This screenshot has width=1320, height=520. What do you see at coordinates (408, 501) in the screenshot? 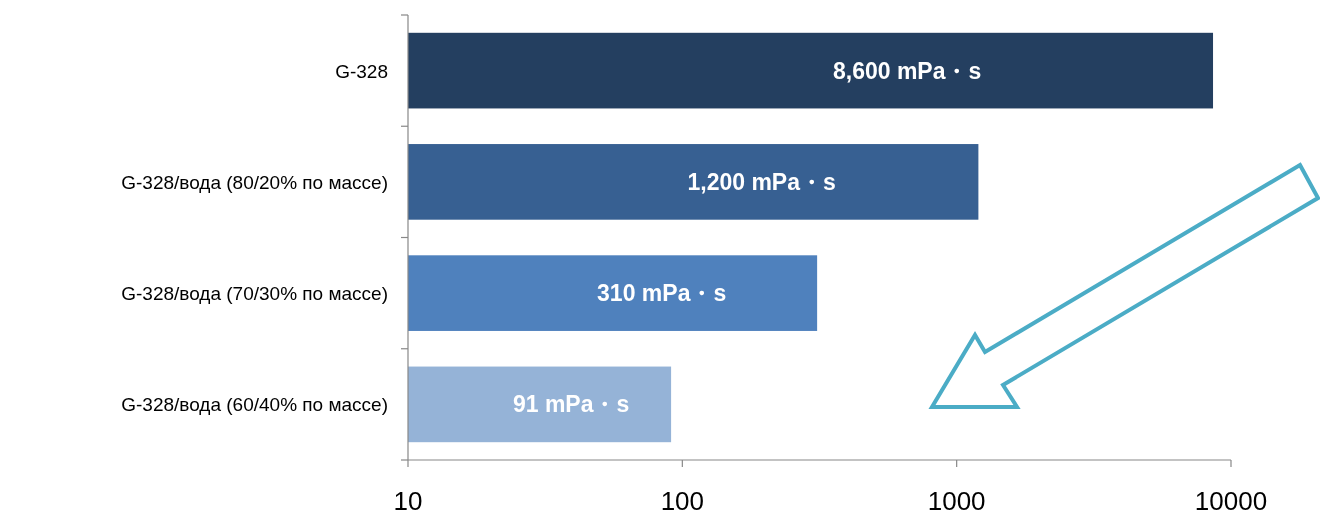
I see `x-tick-label: 10` at bounding box center [408, 501].